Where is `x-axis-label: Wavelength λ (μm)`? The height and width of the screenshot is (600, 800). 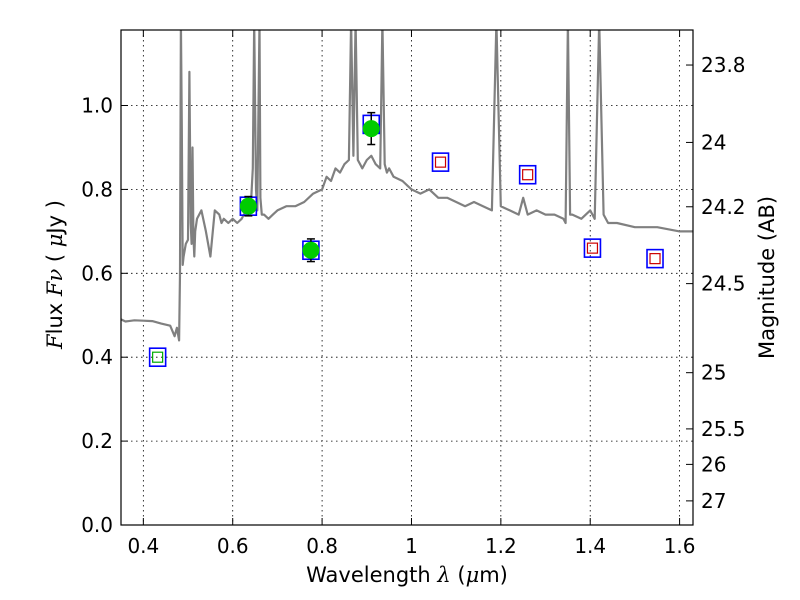 x-axis-label: Wavelength λ (μm) is located at coordinates (407, 575).